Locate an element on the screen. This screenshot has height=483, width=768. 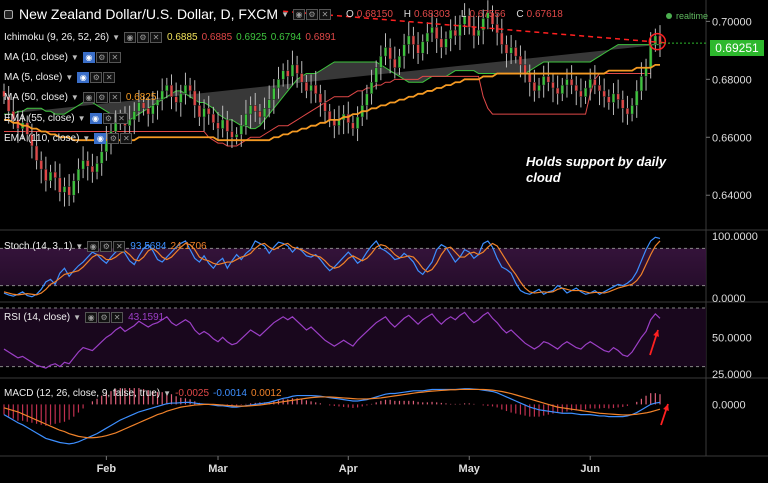
rsi-arrow-head is located at coordinates (656, 333).